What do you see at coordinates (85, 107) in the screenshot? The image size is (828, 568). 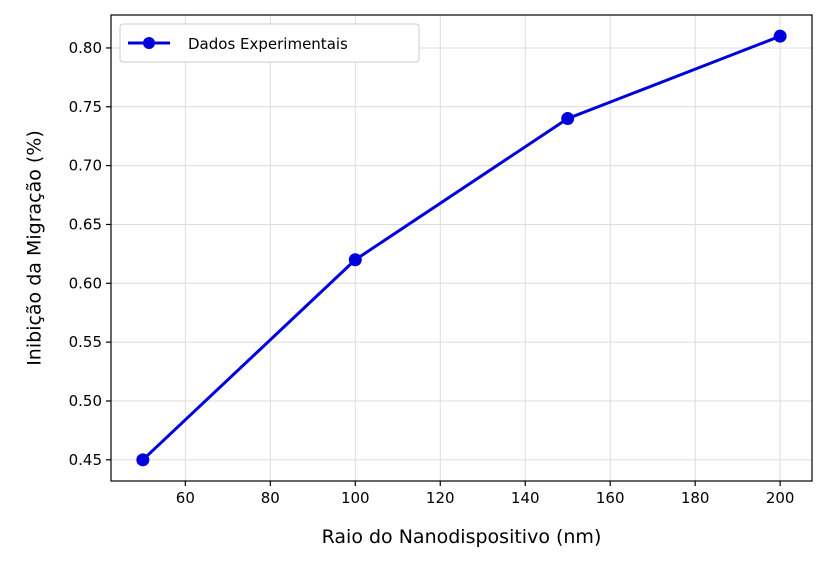 I see `y-tick-label: 0.75` at bounding box center [85, 107].